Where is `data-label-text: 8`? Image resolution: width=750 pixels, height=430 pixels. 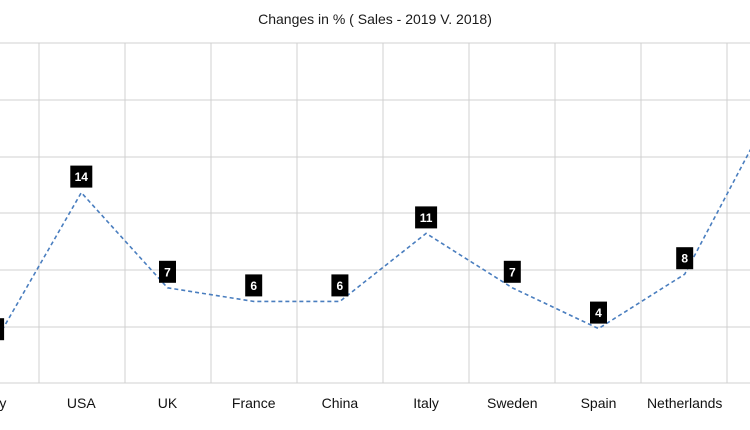 data-label-text: 8 is located at coordinates (684, 259).